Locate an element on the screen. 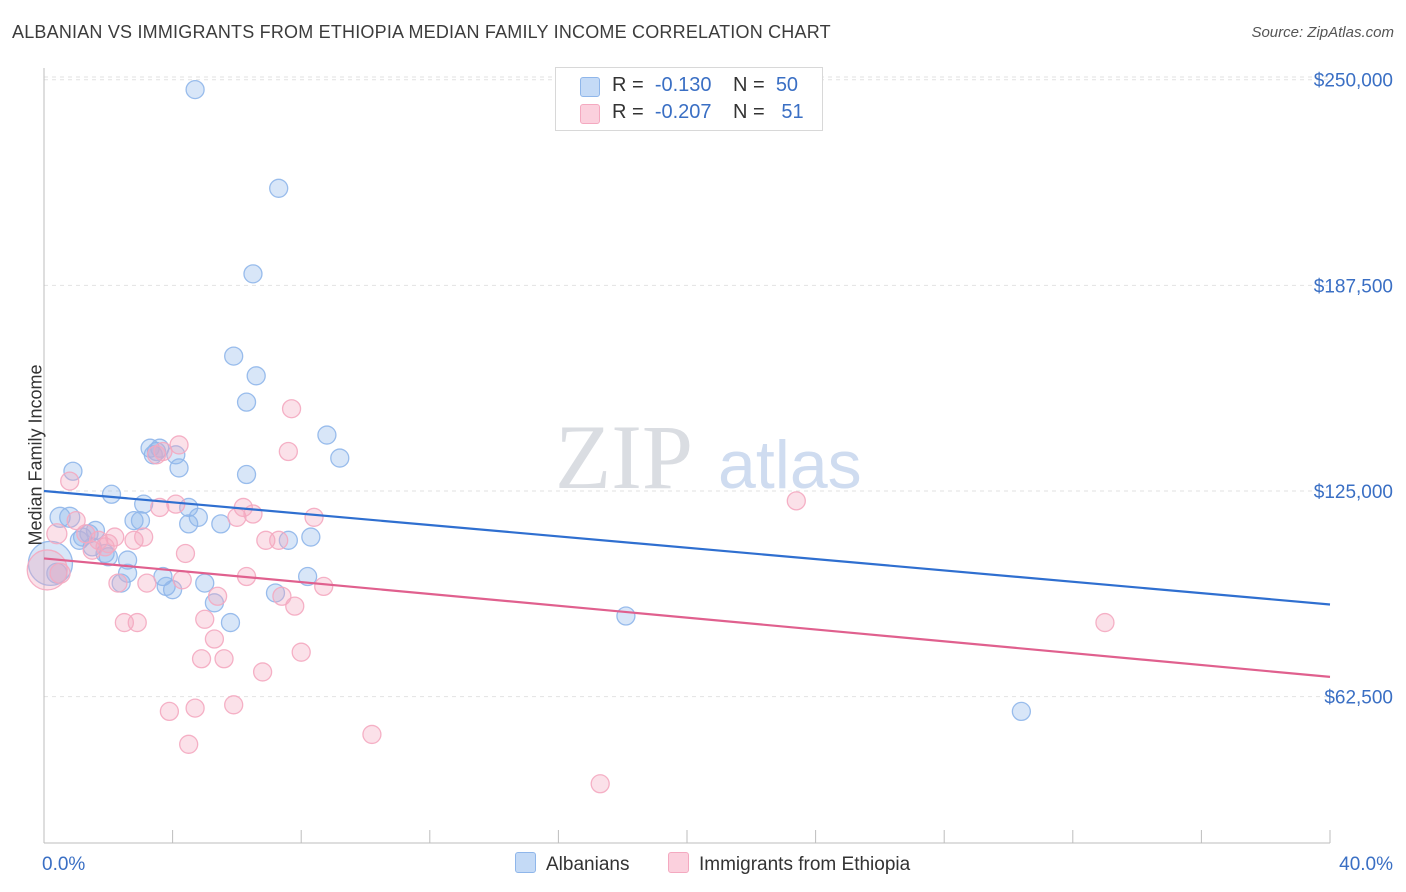  bottom-legend-swatch-albanians is located at coordinates (525, 862).